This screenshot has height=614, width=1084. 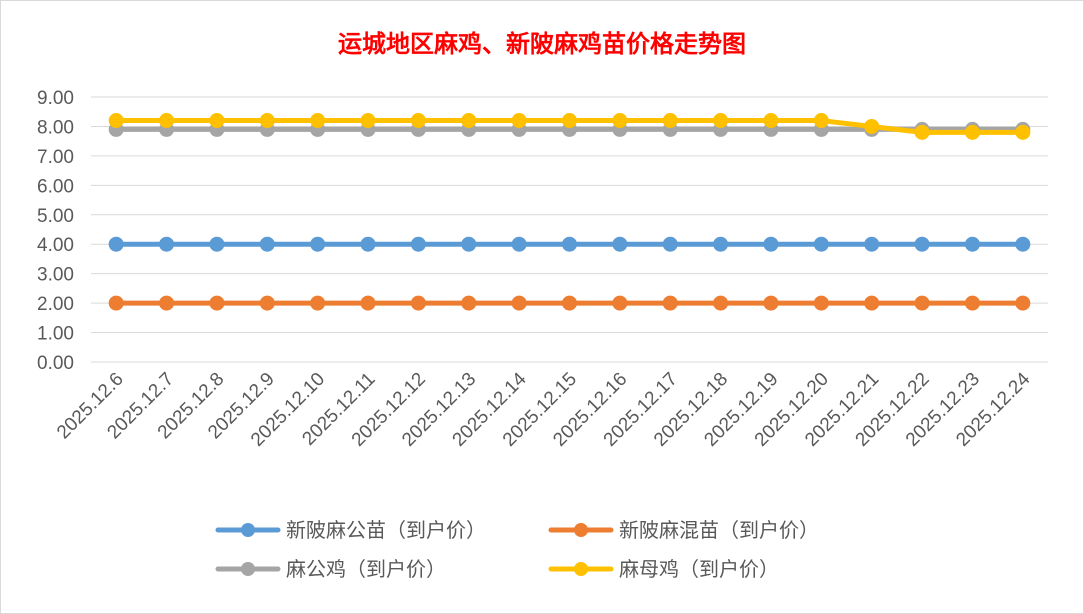 What do you see at coordinates (55, 216) in the screenshot?
I see `y-tick-label: 5.00` at bounding box center [55, 216].